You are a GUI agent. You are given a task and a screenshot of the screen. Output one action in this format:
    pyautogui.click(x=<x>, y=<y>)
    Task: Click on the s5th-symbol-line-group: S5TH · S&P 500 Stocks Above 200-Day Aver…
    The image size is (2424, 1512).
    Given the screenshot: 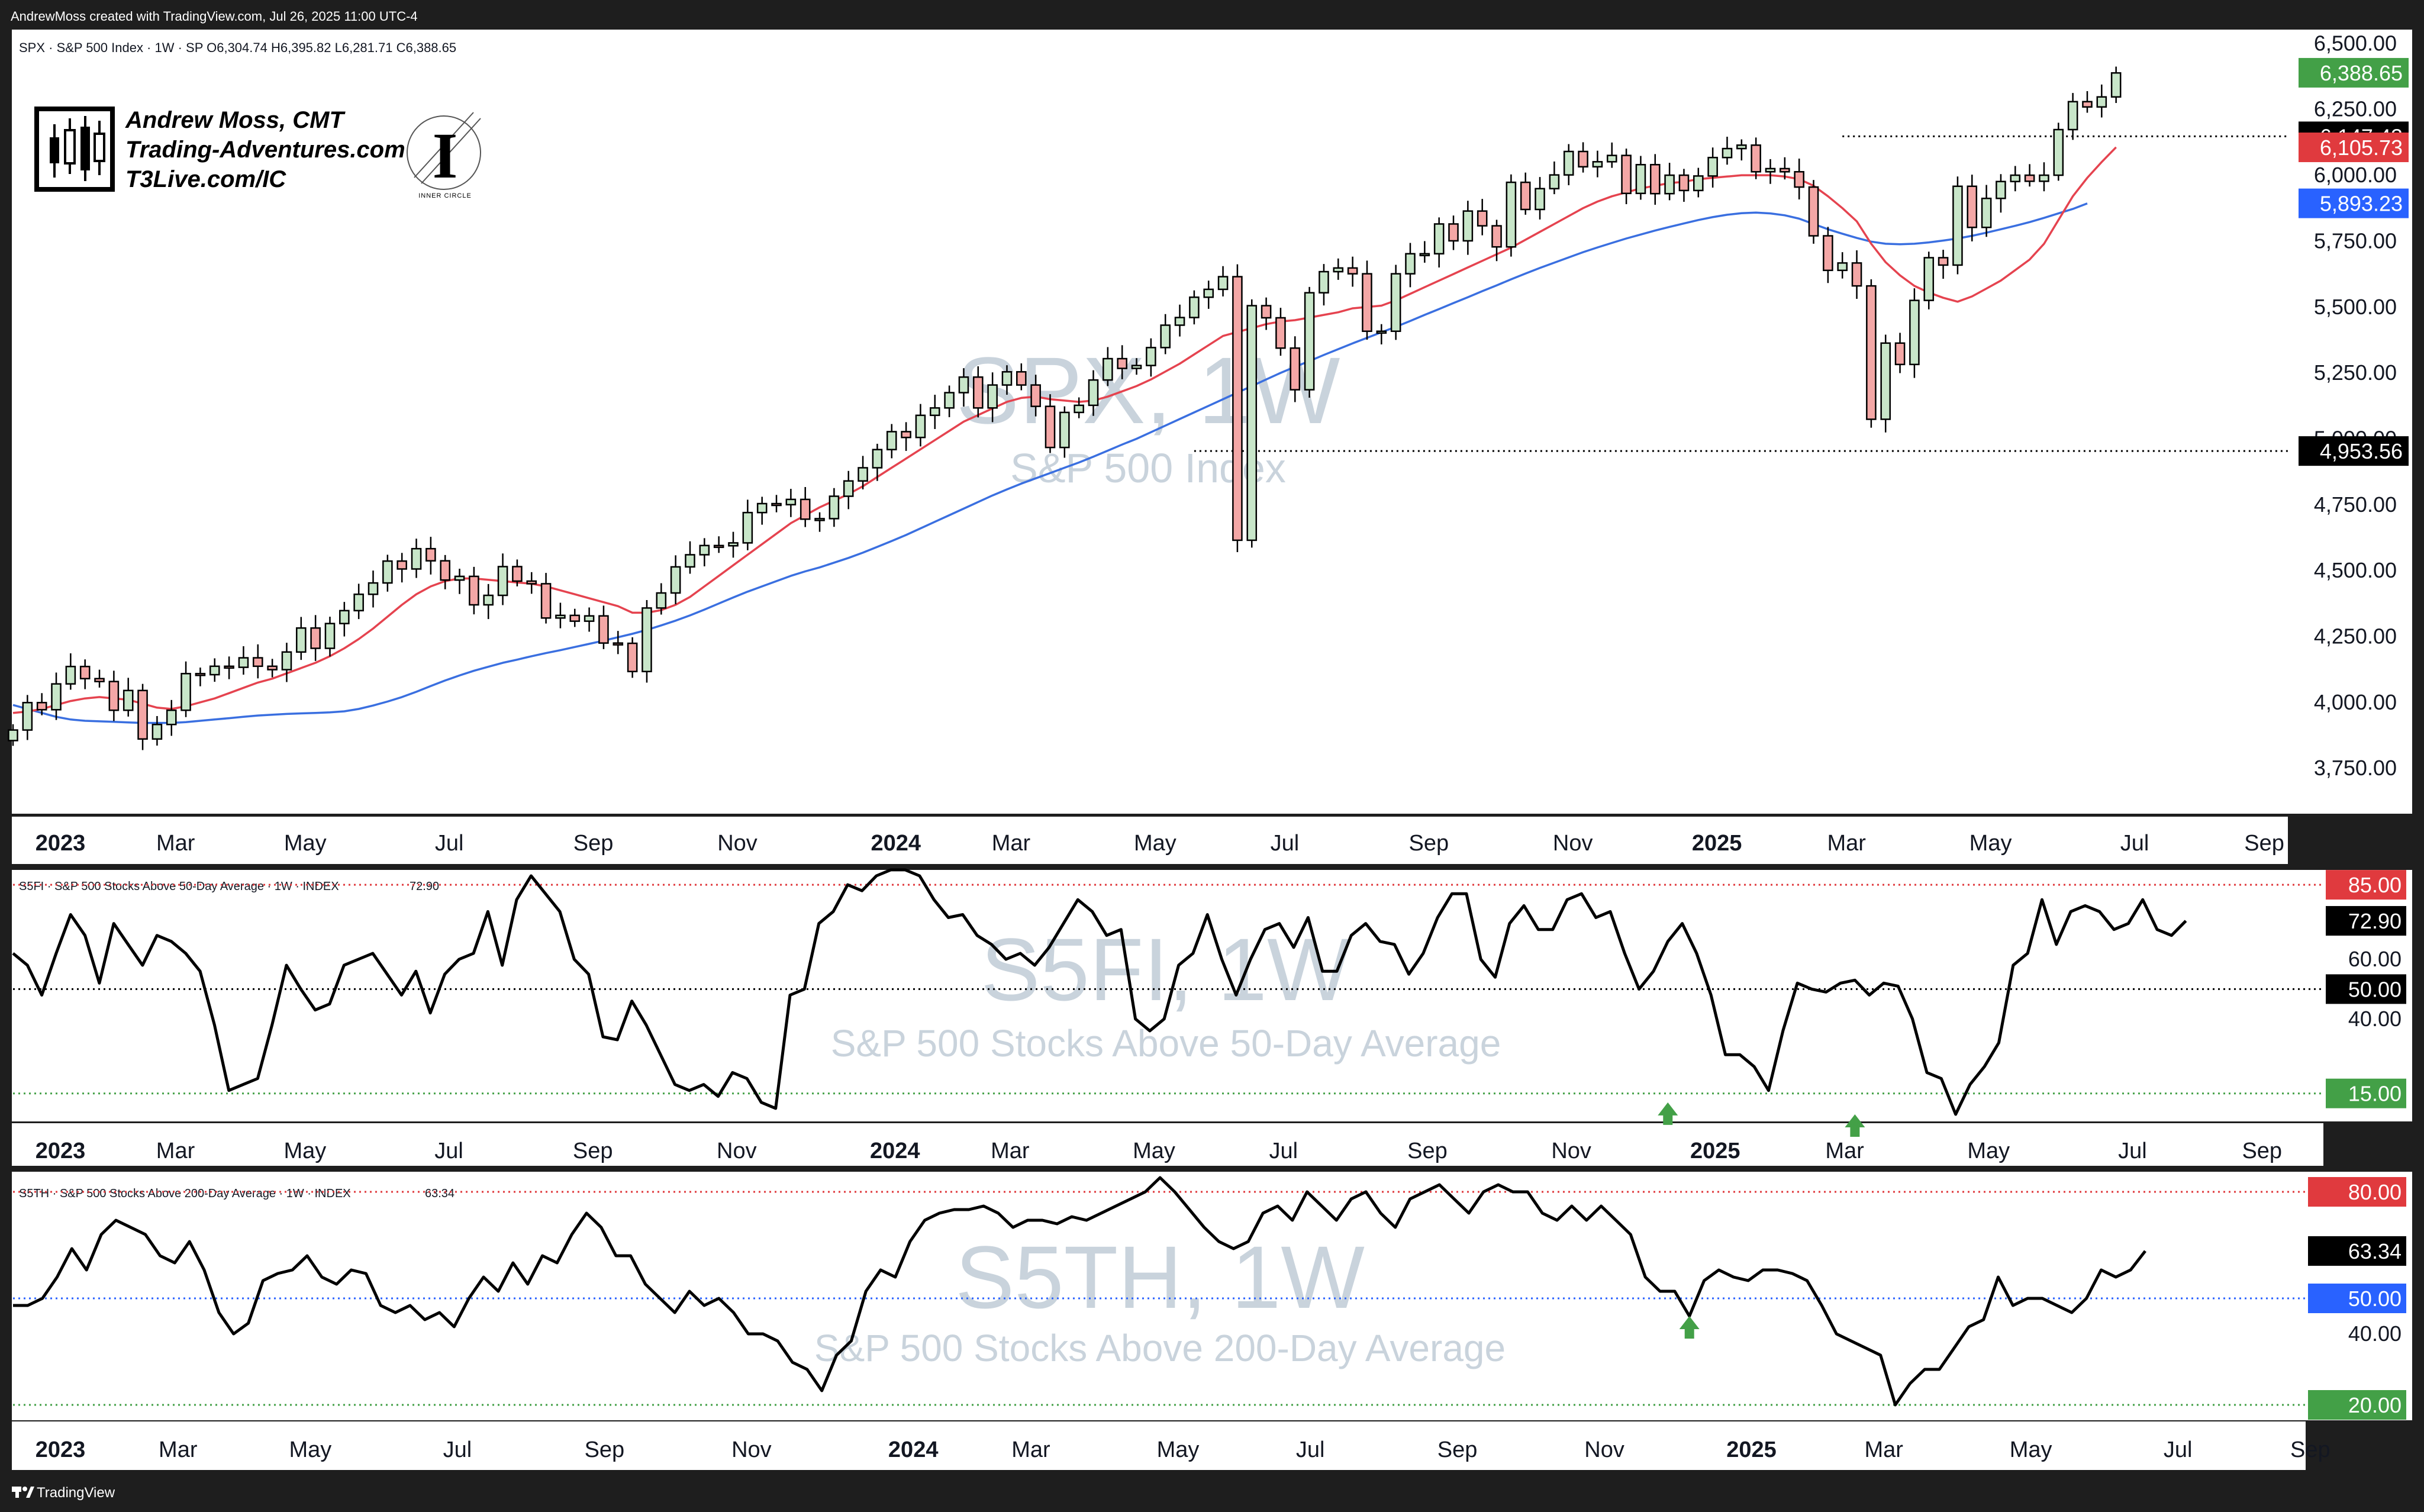 What is the action you would take?
    pyautogui.click(x=237, y=1193)
    